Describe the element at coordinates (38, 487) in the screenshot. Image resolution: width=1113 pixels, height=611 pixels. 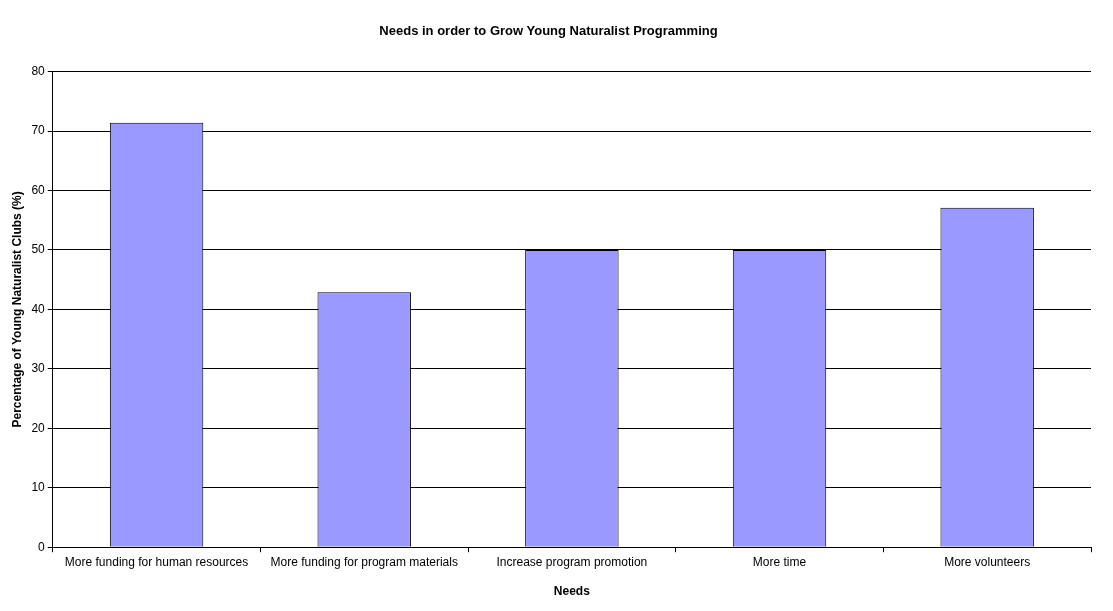
I see `y-tick-label: 10` at that location.